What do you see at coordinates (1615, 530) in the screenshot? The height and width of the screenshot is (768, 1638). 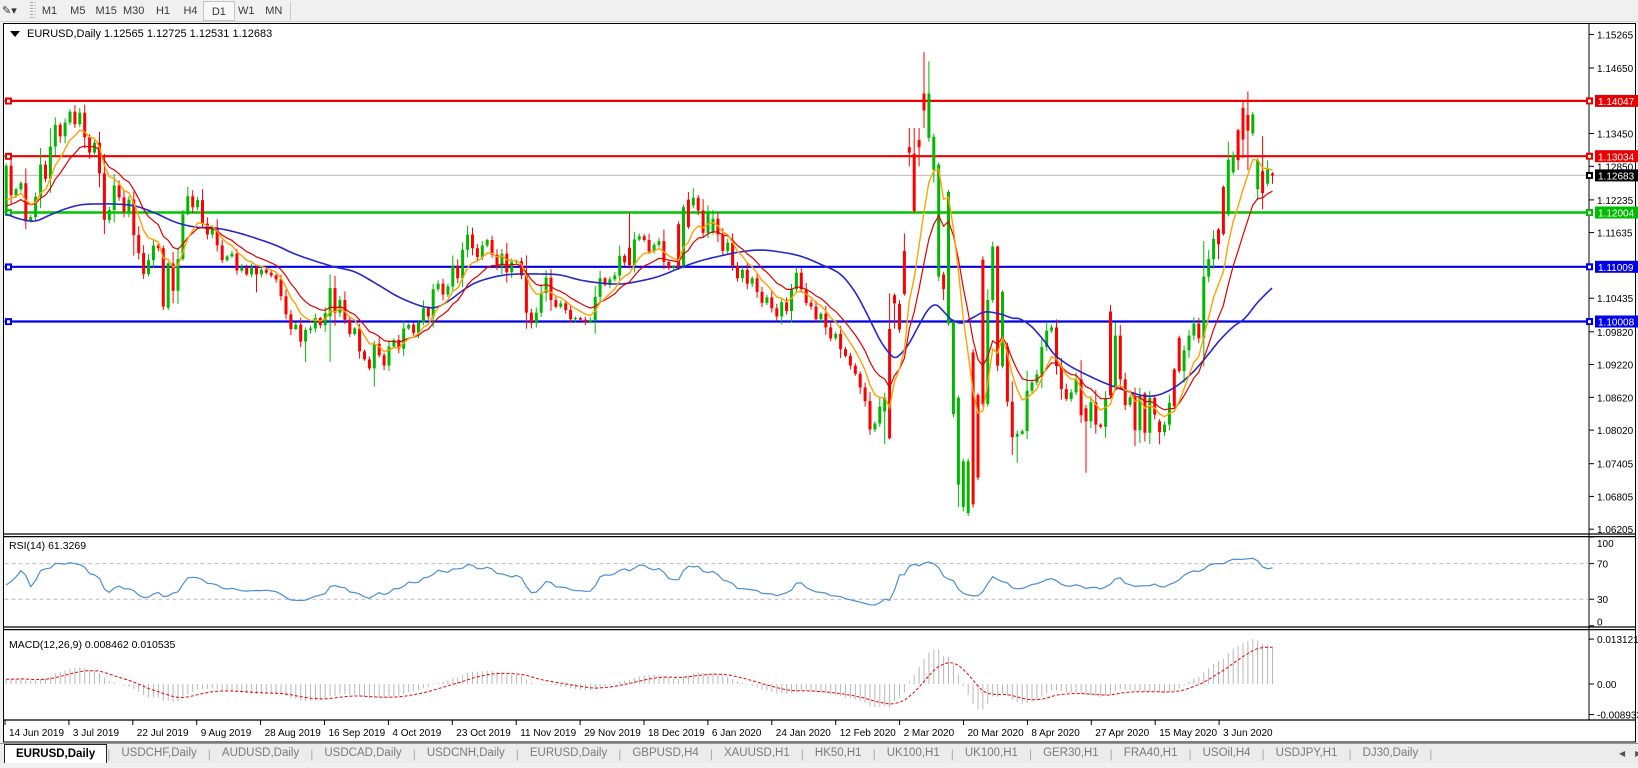 I see `svg-text: 1.06205` at bounding box center [1615, 530].